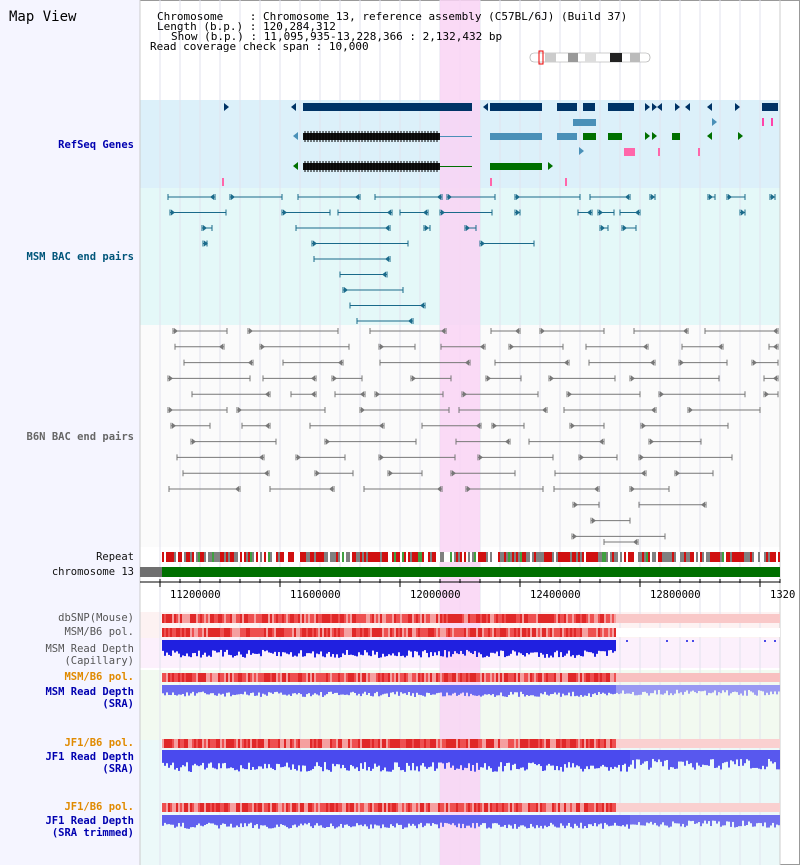 The image size is (800, 865). I want to click on info-coverage-label: Read coverage check span, so click(229, 46).